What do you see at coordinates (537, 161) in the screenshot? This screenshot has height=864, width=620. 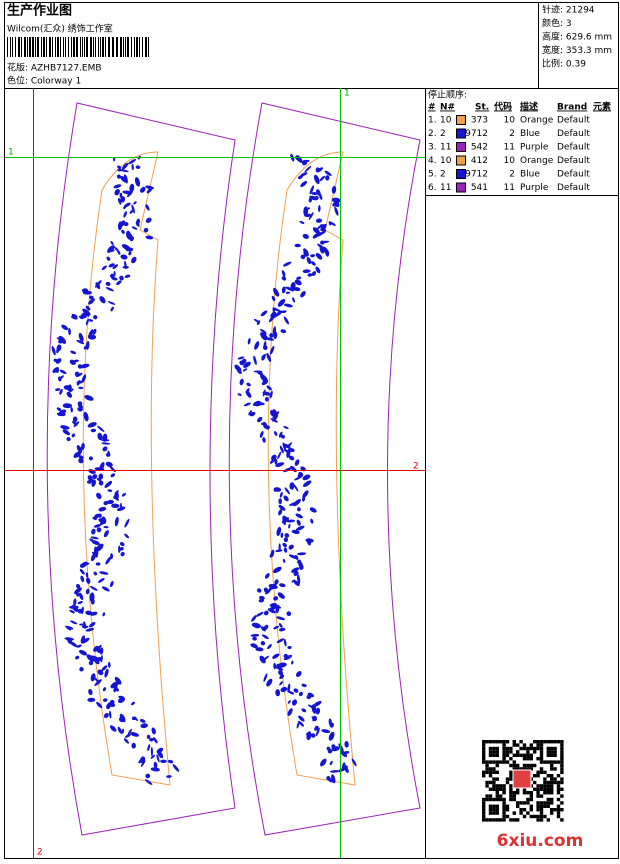 I see `cell: Orange` at bounding box center [537, 161].